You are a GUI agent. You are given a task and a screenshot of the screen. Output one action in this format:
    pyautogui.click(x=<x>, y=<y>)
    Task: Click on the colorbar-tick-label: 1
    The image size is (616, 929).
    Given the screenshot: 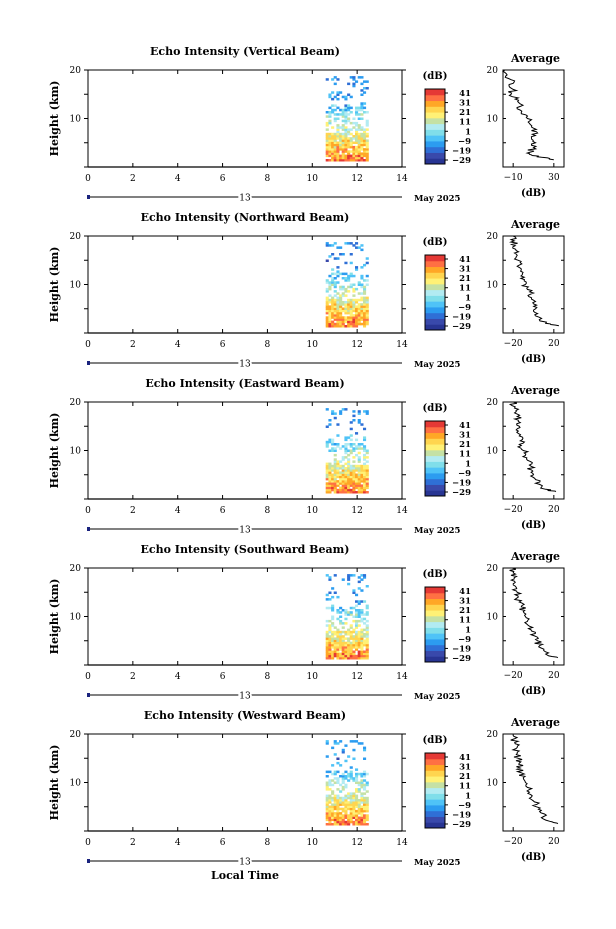 What is the action you would take?
    pyautogui.click(x=468, y=298)
    